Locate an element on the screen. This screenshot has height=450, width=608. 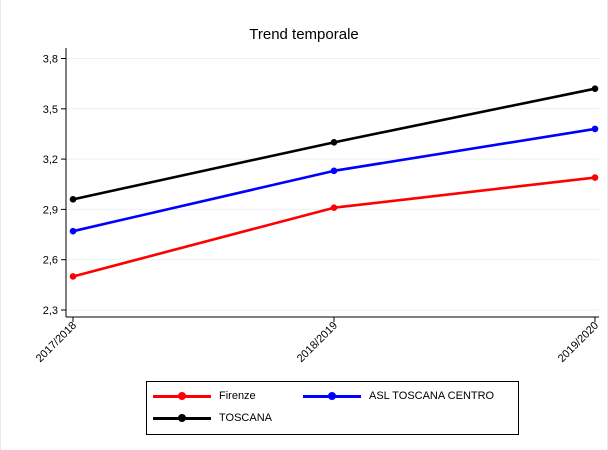
legend-label-firenze: Firenze is located at coordinates (237, 396).